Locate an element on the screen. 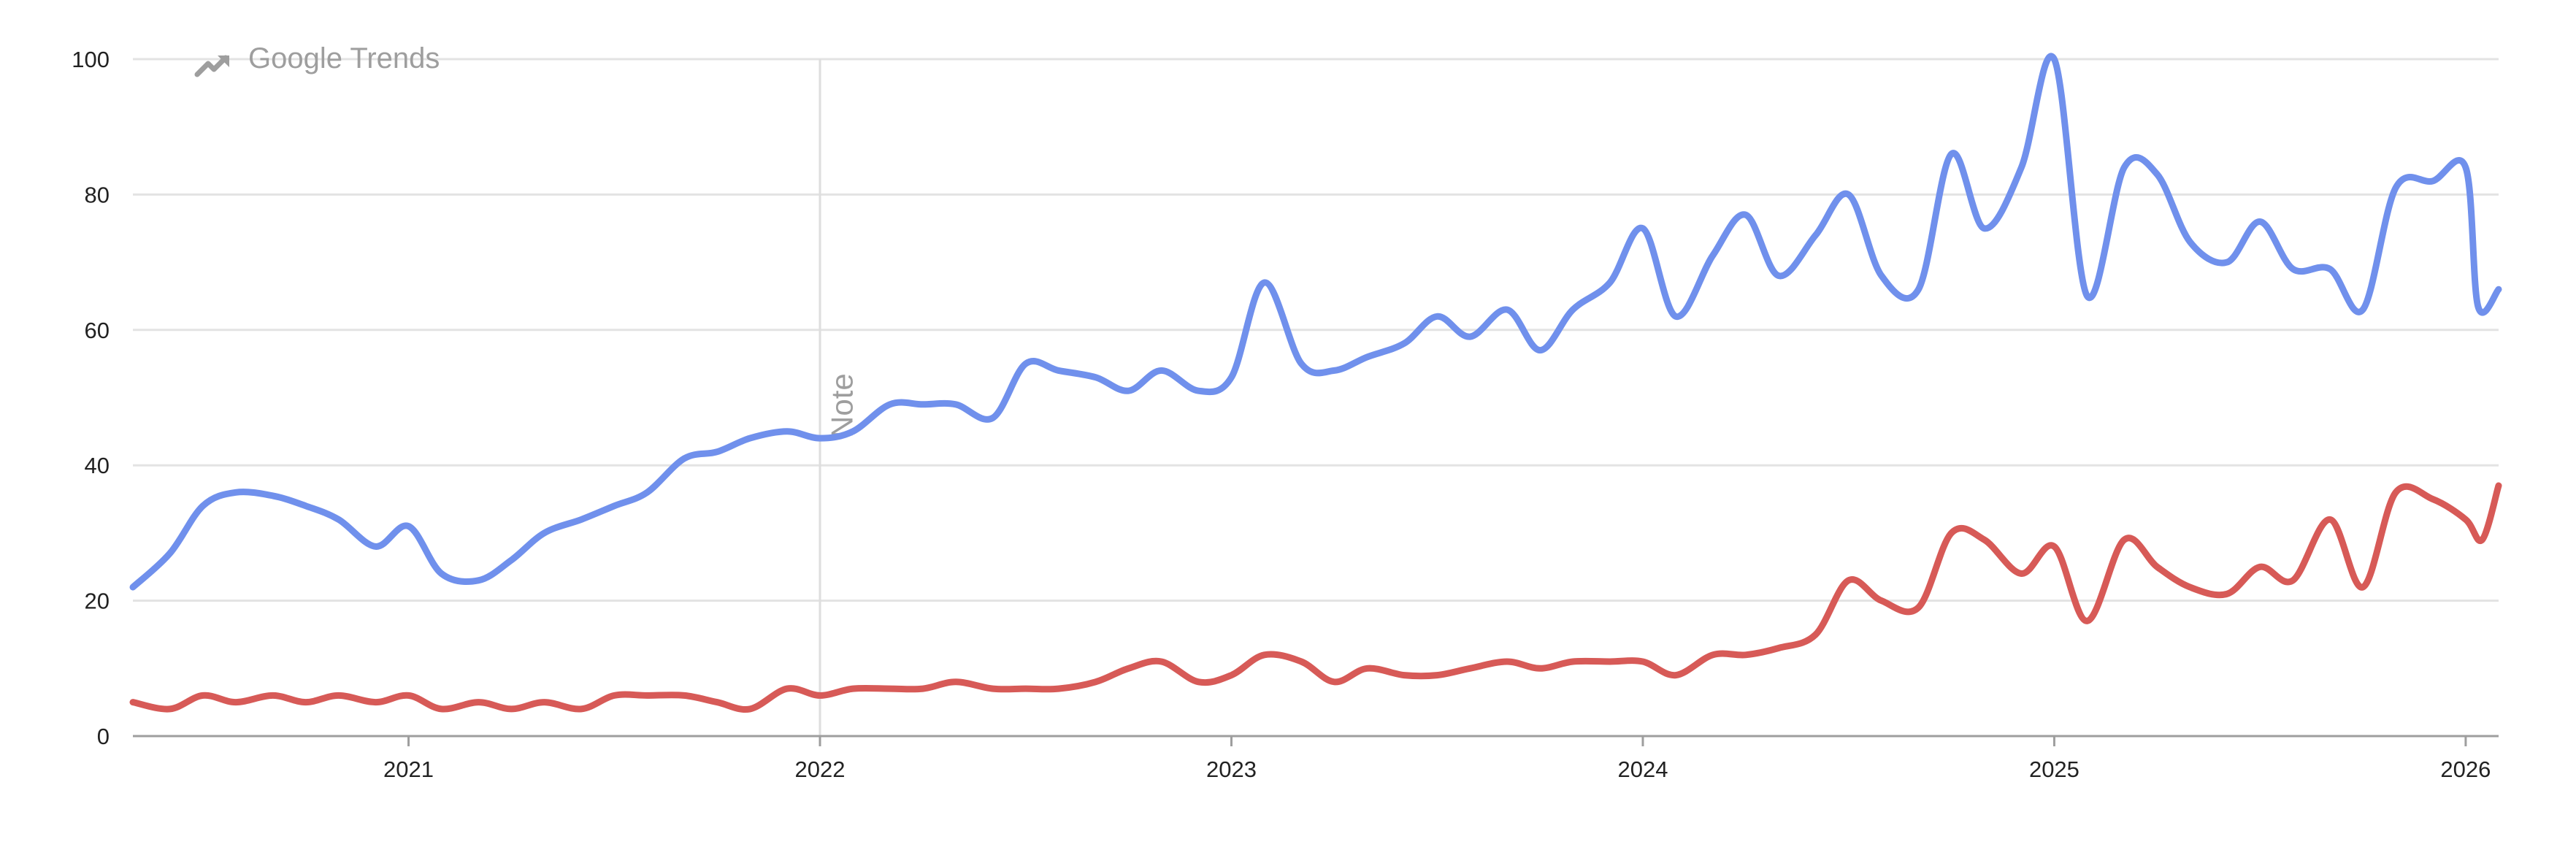 The image size is (2576, 850). note-marker: Note is located at coordinates (839, 397).